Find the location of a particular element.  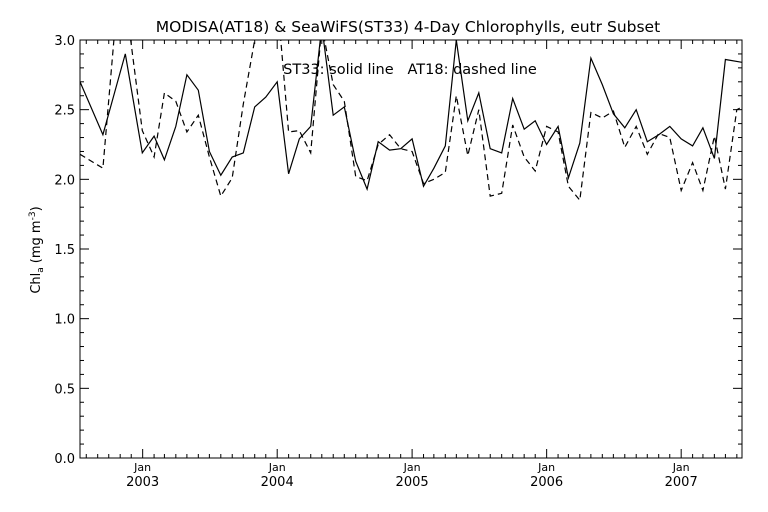

y-tick-label: 0.0 is located at coordinates (64, 459).